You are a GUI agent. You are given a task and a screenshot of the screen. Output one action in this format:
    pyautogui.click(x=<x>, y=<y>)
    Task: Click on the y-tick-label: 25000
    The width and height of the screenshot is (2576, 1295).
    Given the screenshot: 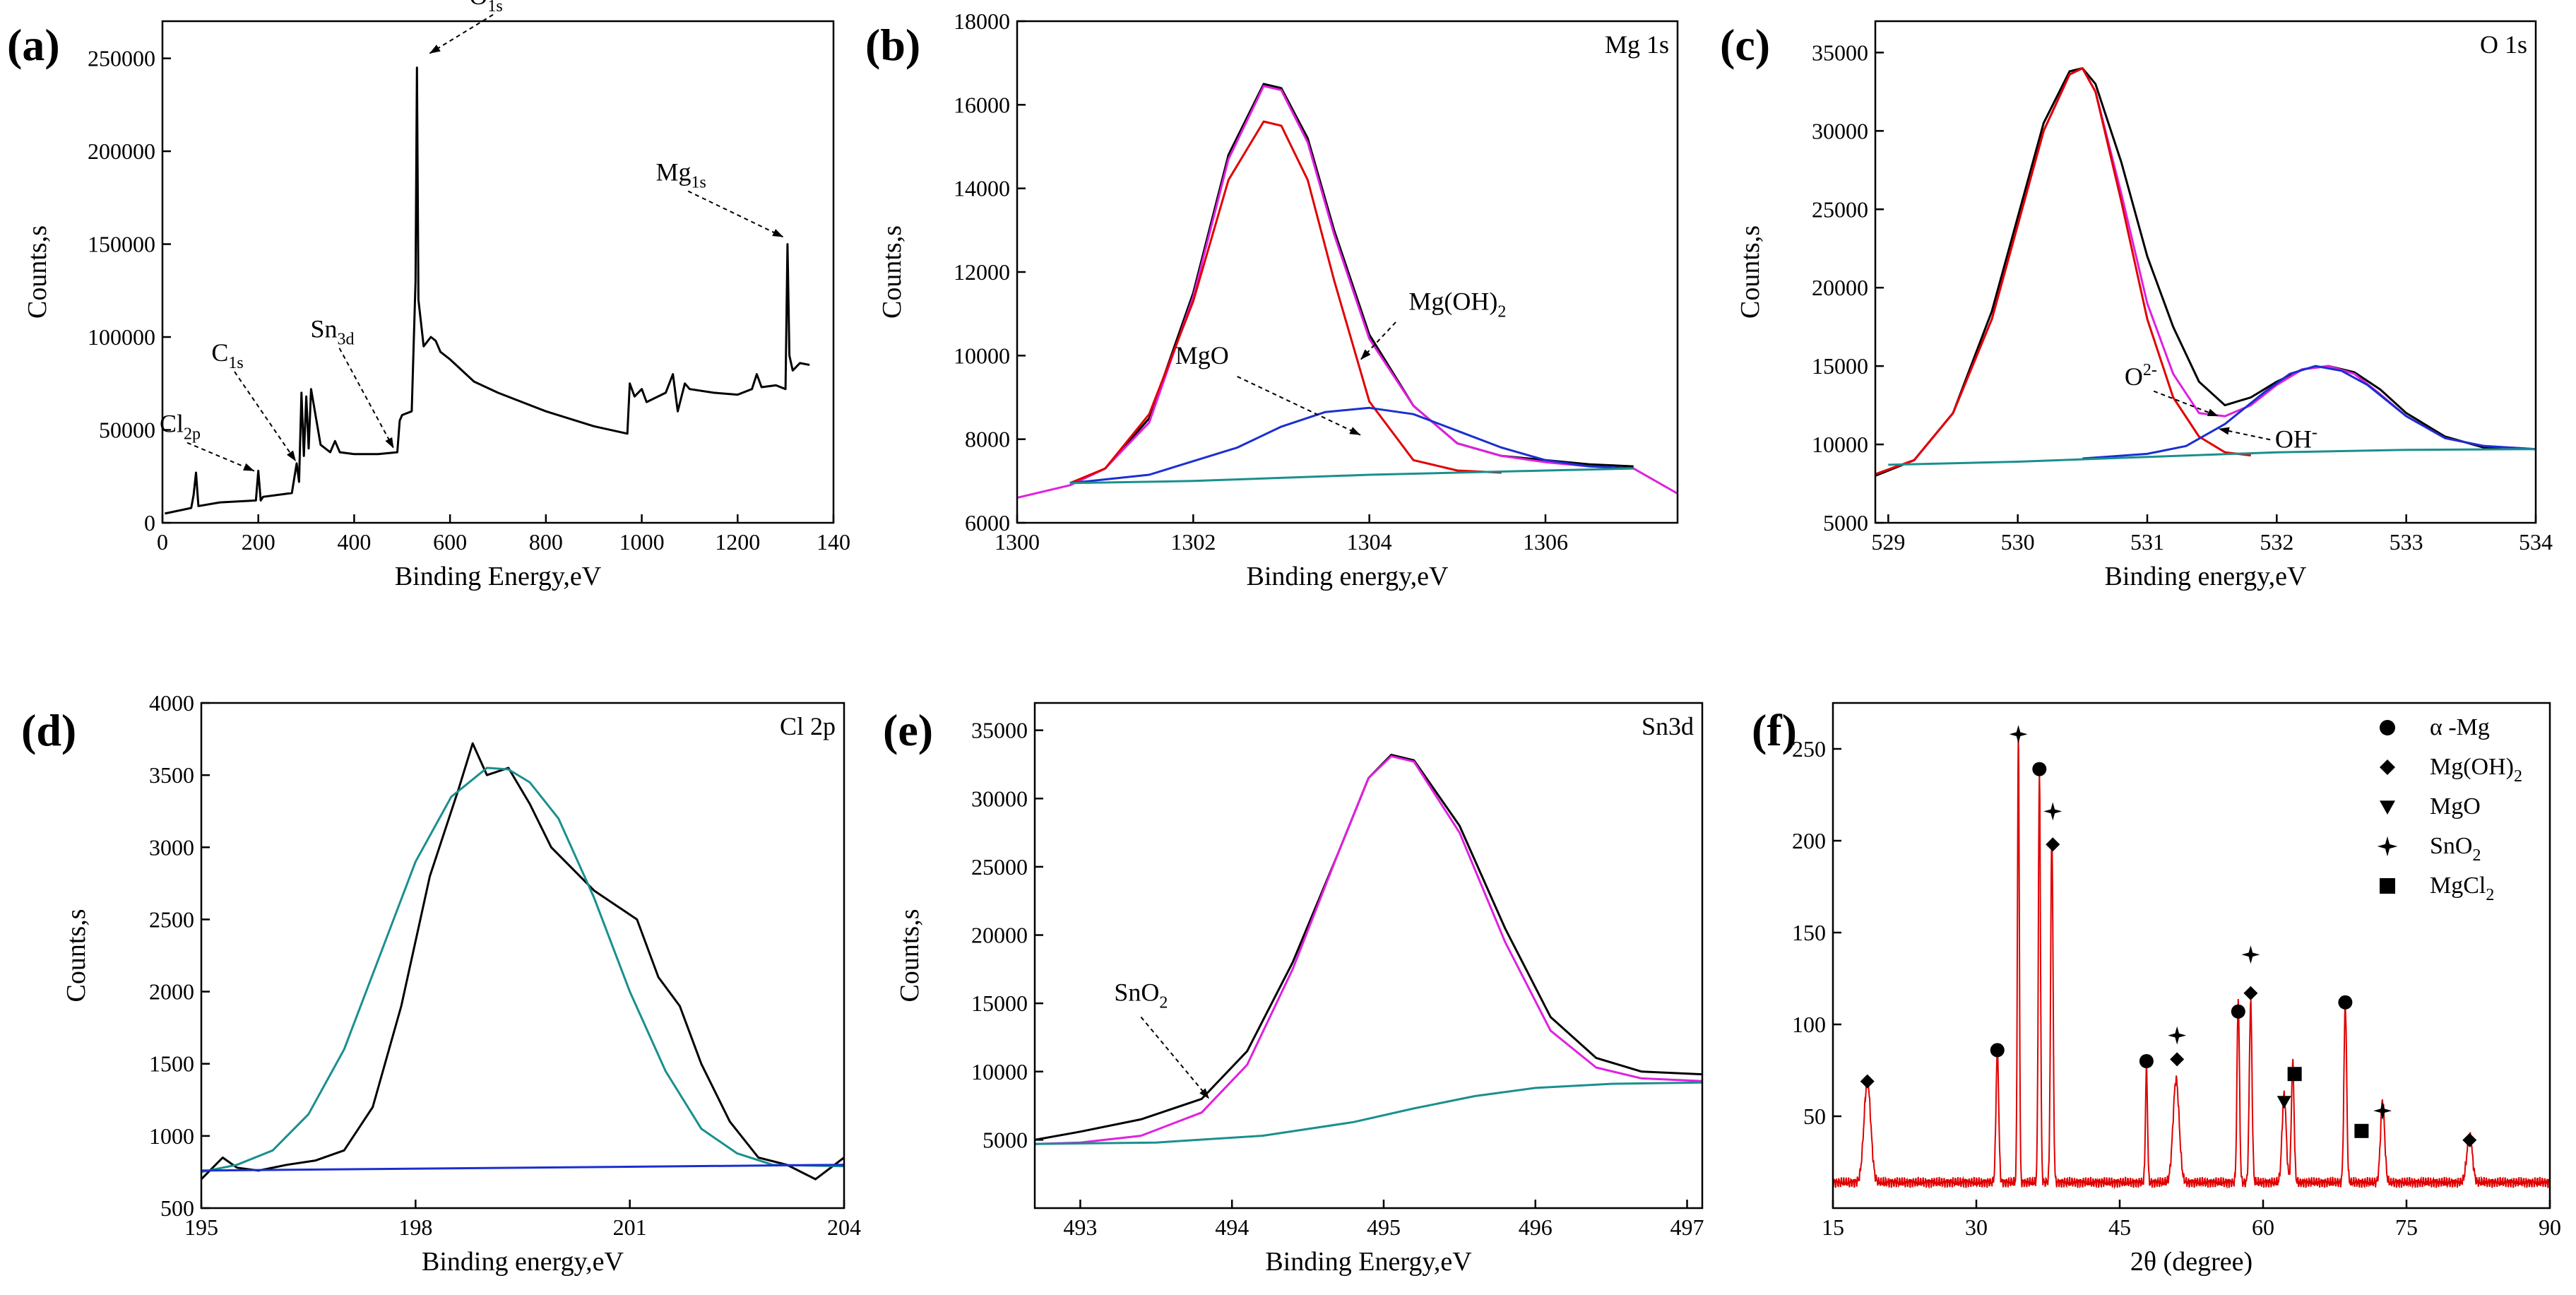 What is the action you would take?
    pyautogui.click(x=999, y=867)
    